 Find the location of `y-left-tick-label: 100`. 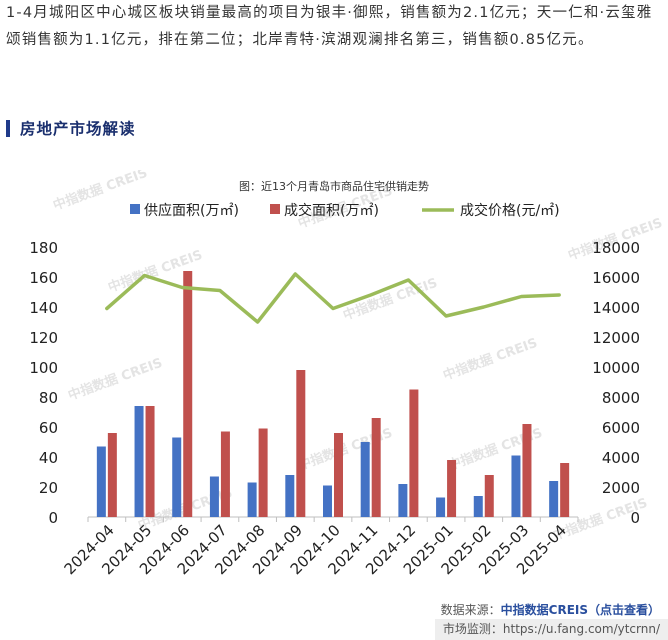

y-left-tick-label: 100 is located at coordinates (43, 368).